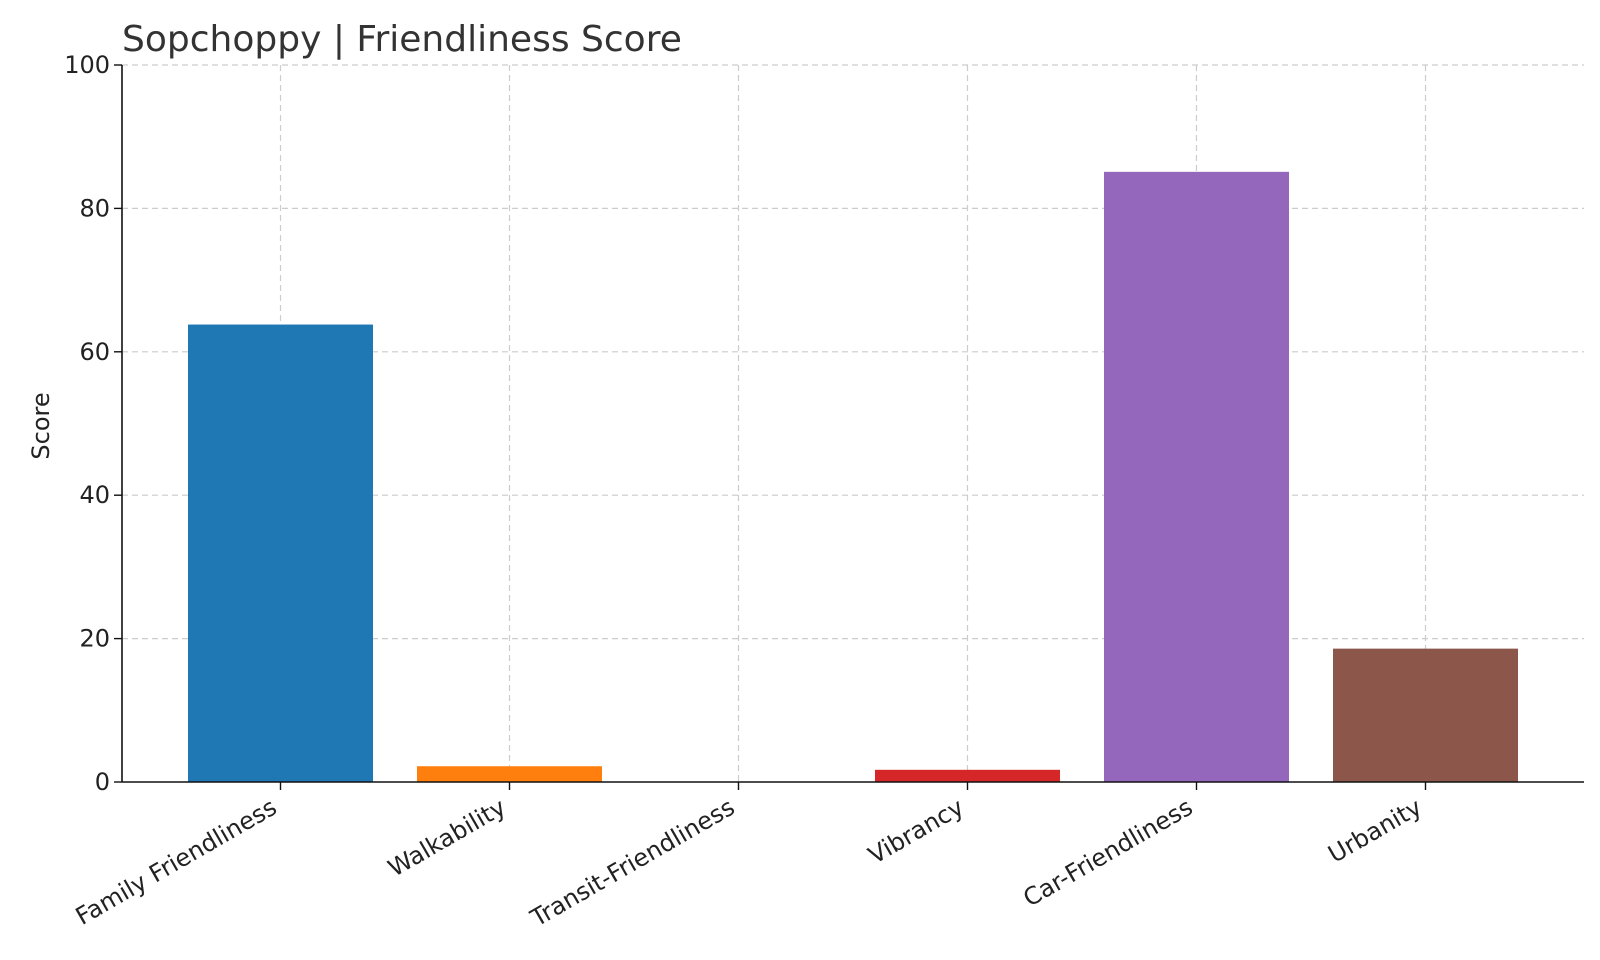  What do you see at coordinates (102, 782) in the screenshot?
I see `y-tick-label: 0` at bounding box center [102, 782].